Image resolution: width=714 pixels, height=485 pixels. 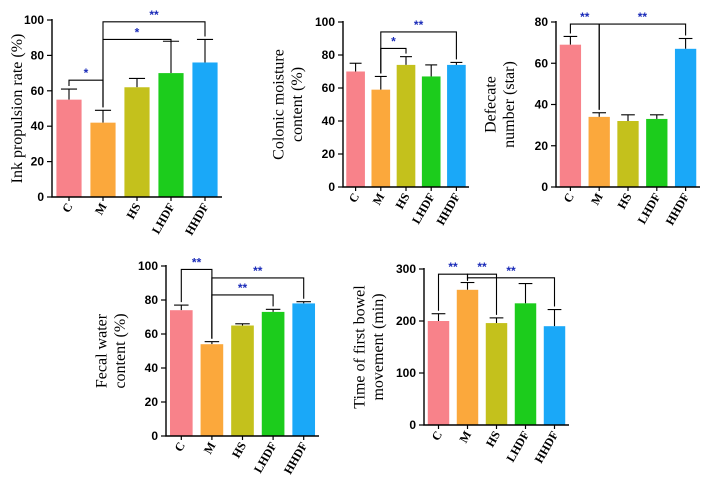 I want to click on y-axis-label: Fecal watercontent (%), so click(x=110, y=350).